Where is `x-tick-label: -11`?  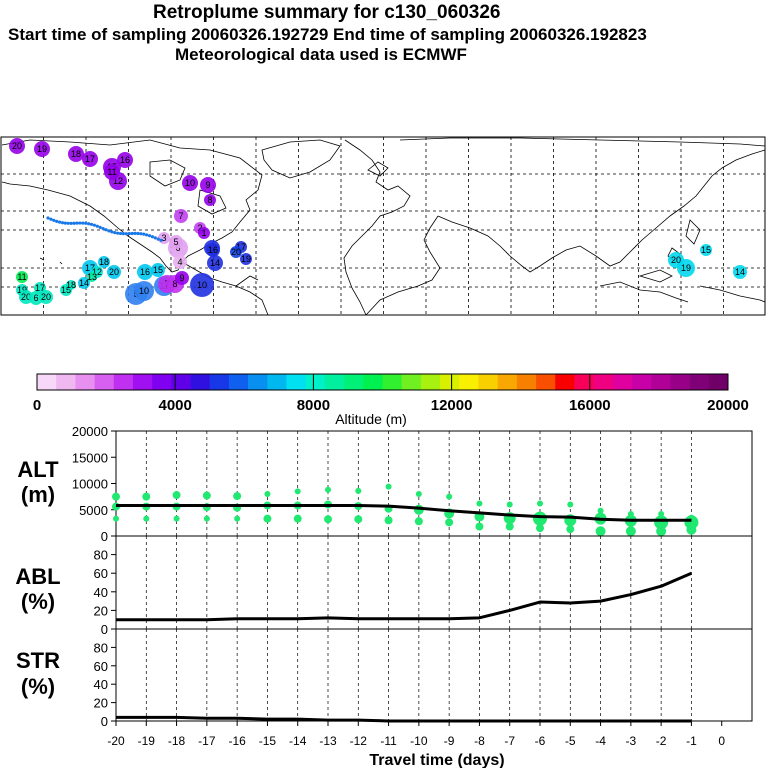 x-tick-label: -11 is located at coordinates (388, 741).